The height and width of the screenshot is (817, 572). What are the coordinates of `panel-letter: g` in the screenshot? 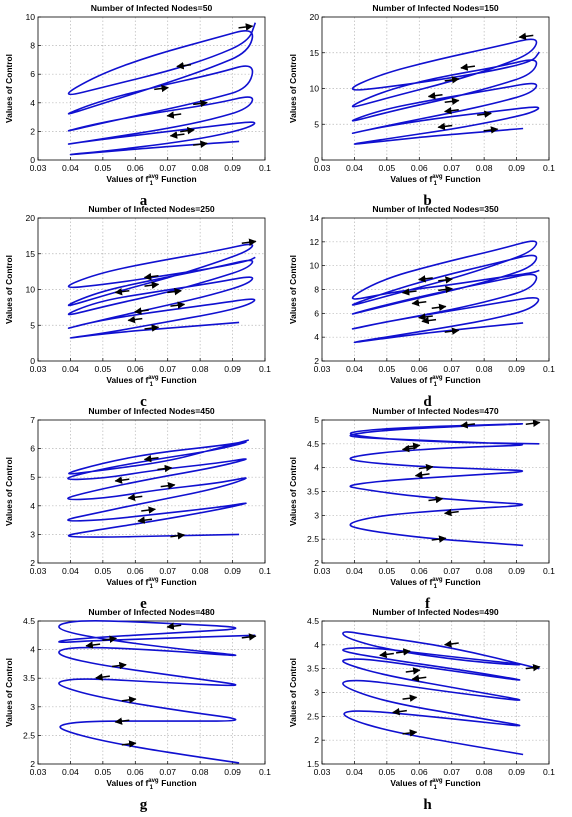 It's located at (144, 805).